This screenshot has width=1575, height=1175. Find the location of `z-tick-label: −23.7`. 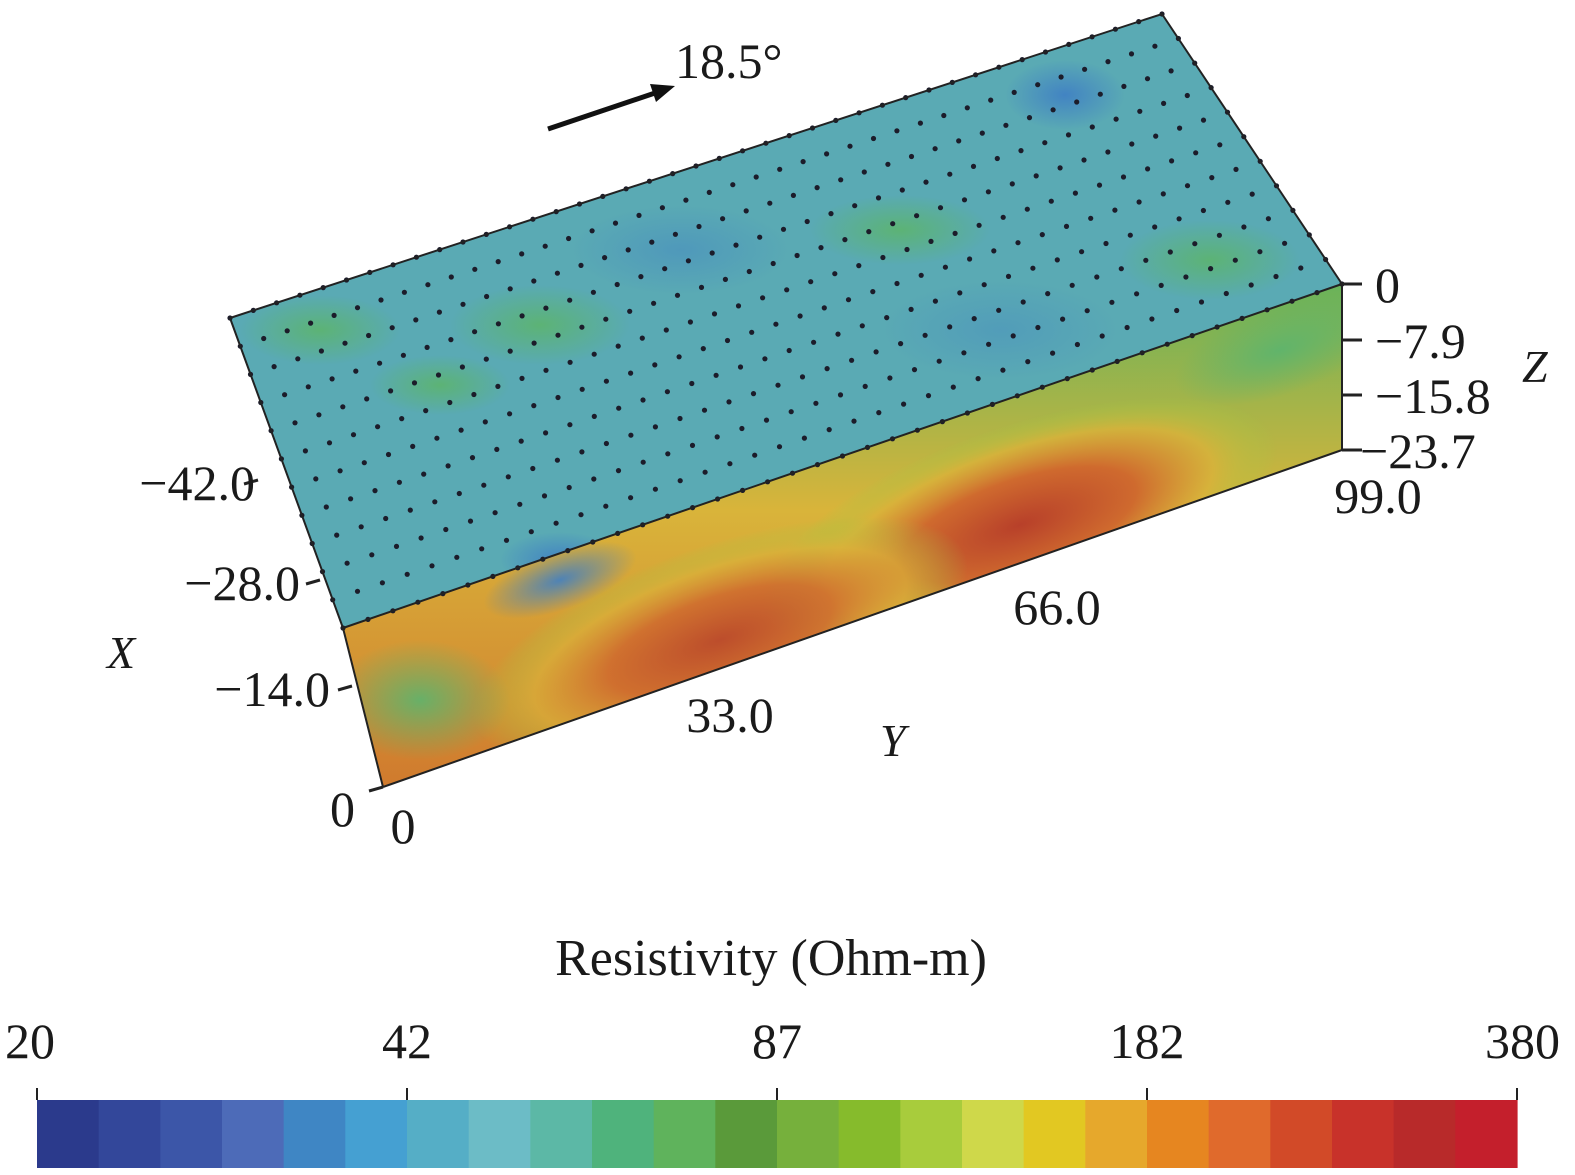

z-tick-label: −23.7 is located at coordinates (1418, 451).